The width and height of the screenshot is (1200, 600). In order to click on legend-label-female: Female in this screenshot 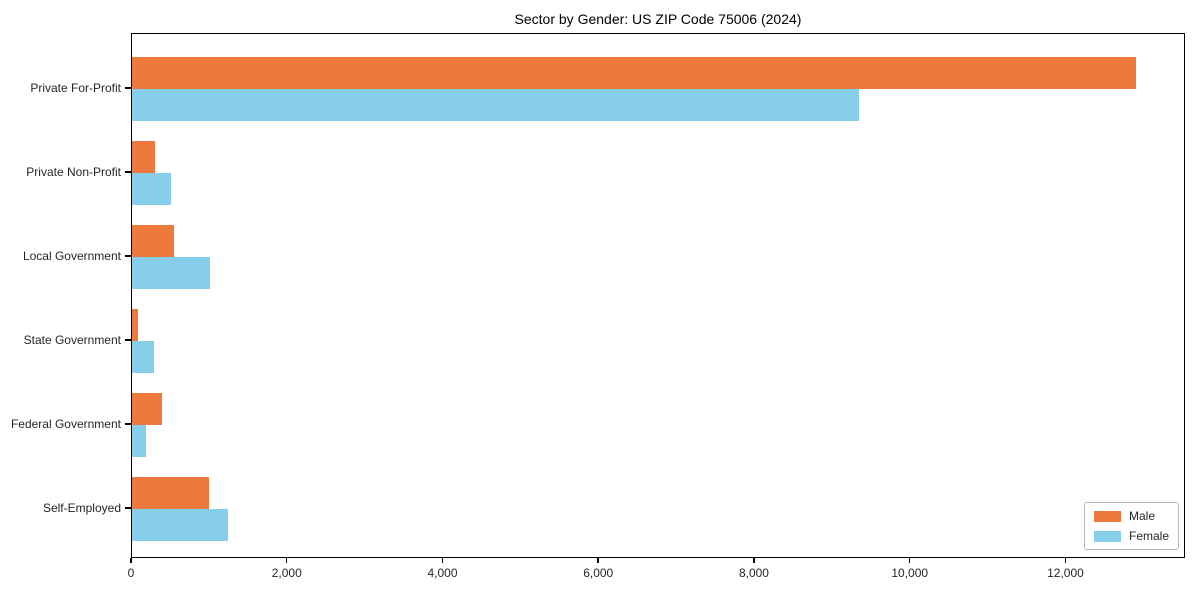, I will do `click(1148, 536)`.